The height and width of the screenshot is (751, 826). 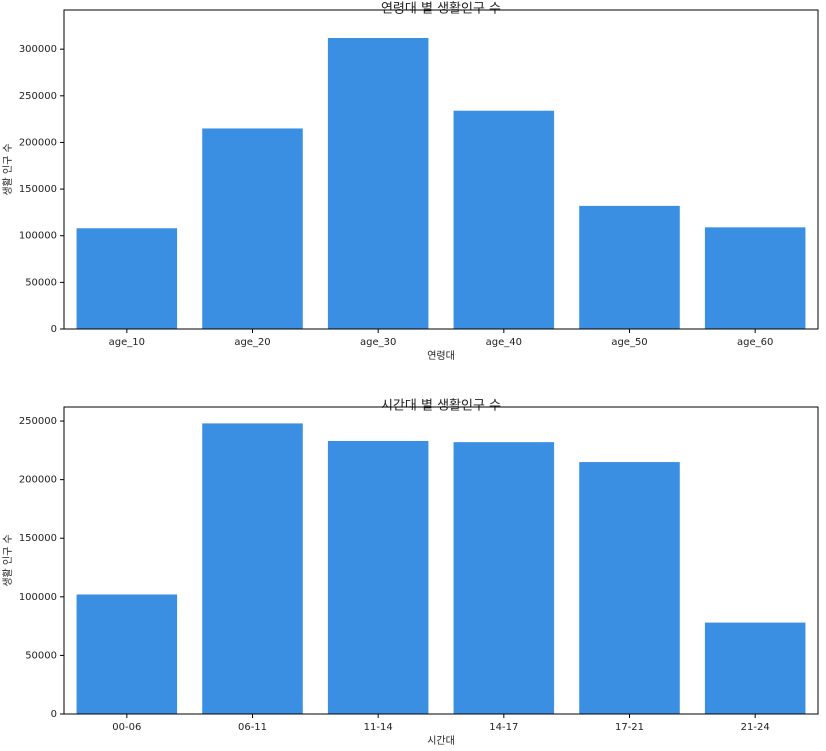 What do you see at coordinates (378, 342) in the screenshot?
I see `x-tick-label: age_30` at bounding box center [378, 342].